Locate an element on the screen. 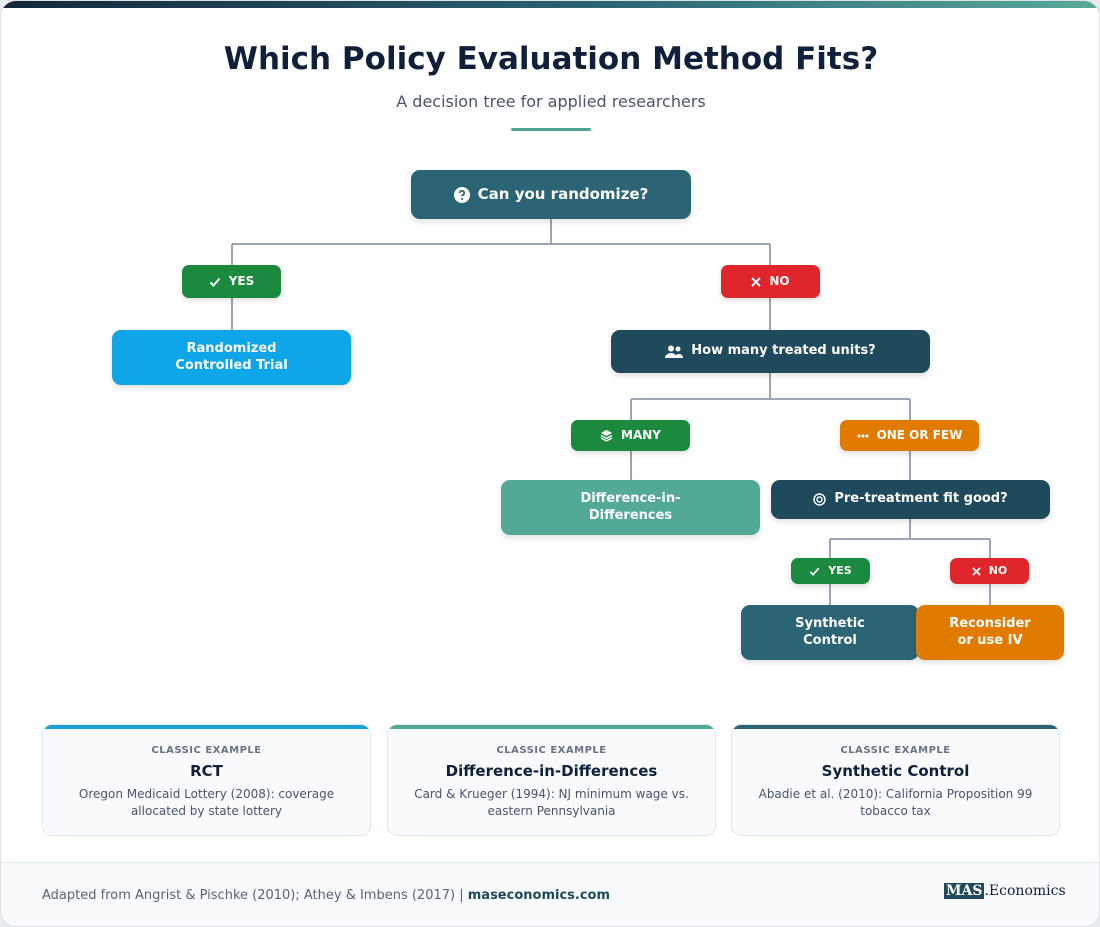 The height and width of the screenshot is (927, 1100). question-node: How many treated units? is located at coordinates (770, 351).